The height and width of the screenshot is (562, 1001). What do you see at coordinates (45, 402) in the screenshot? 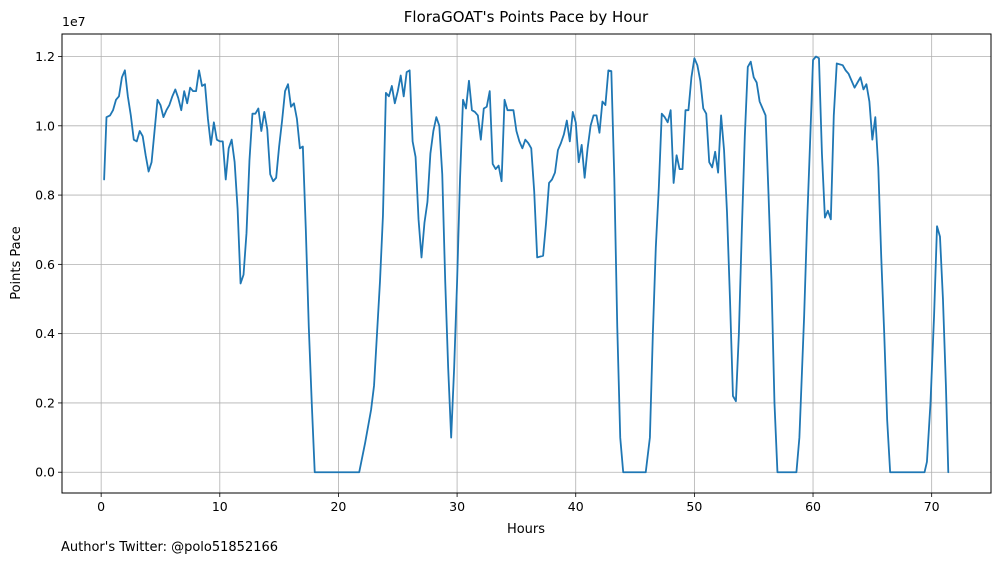
I see `y-tick-label: 0.2` at bounding box center [45, 402].